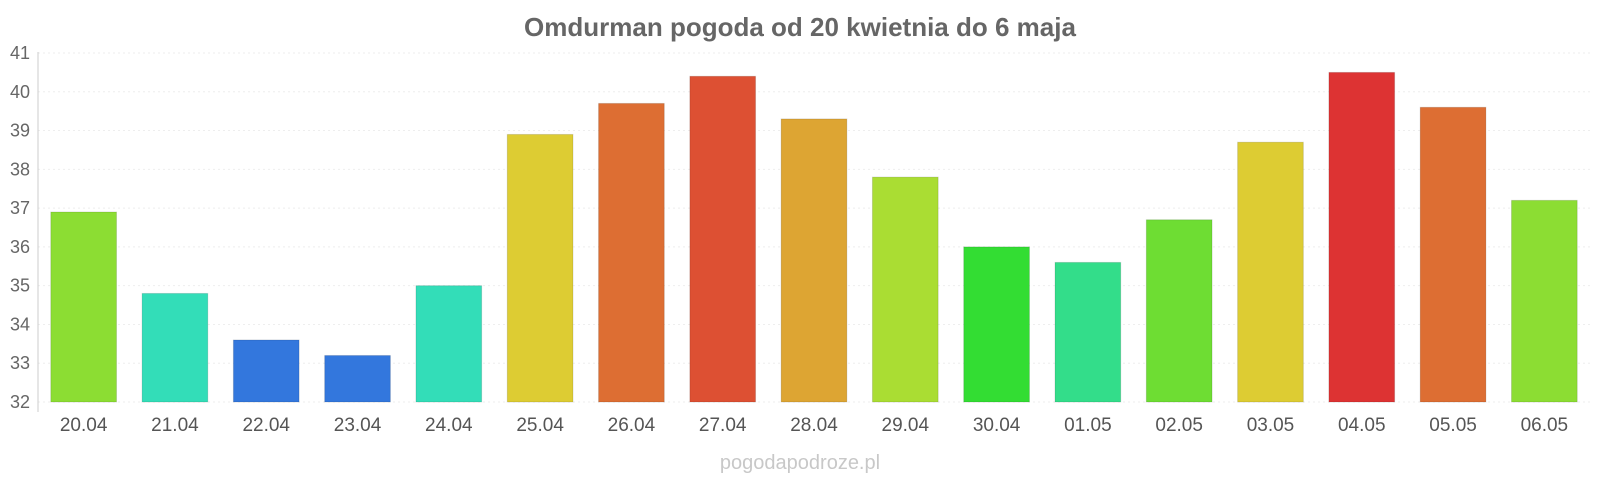  What do you see at coordinates (20, 286) in the screenshot?
I see `y-tick-label: 35` at bounding box center [20, 286].